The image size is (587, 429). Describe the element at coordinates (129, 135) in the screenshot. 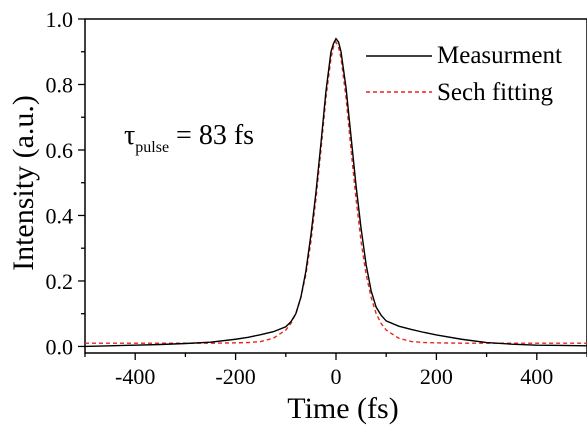

I see `tau-symbol: τ` at that location.